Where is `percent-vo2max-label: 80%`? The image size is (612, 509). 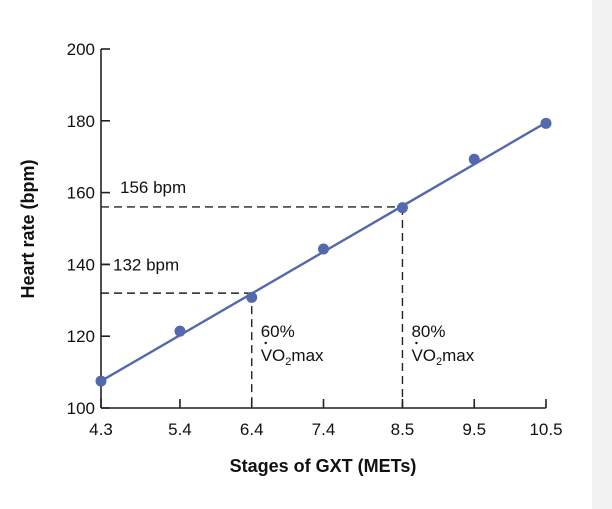 percent-vo2max-label: 80% is located at coordinates (428, 331).